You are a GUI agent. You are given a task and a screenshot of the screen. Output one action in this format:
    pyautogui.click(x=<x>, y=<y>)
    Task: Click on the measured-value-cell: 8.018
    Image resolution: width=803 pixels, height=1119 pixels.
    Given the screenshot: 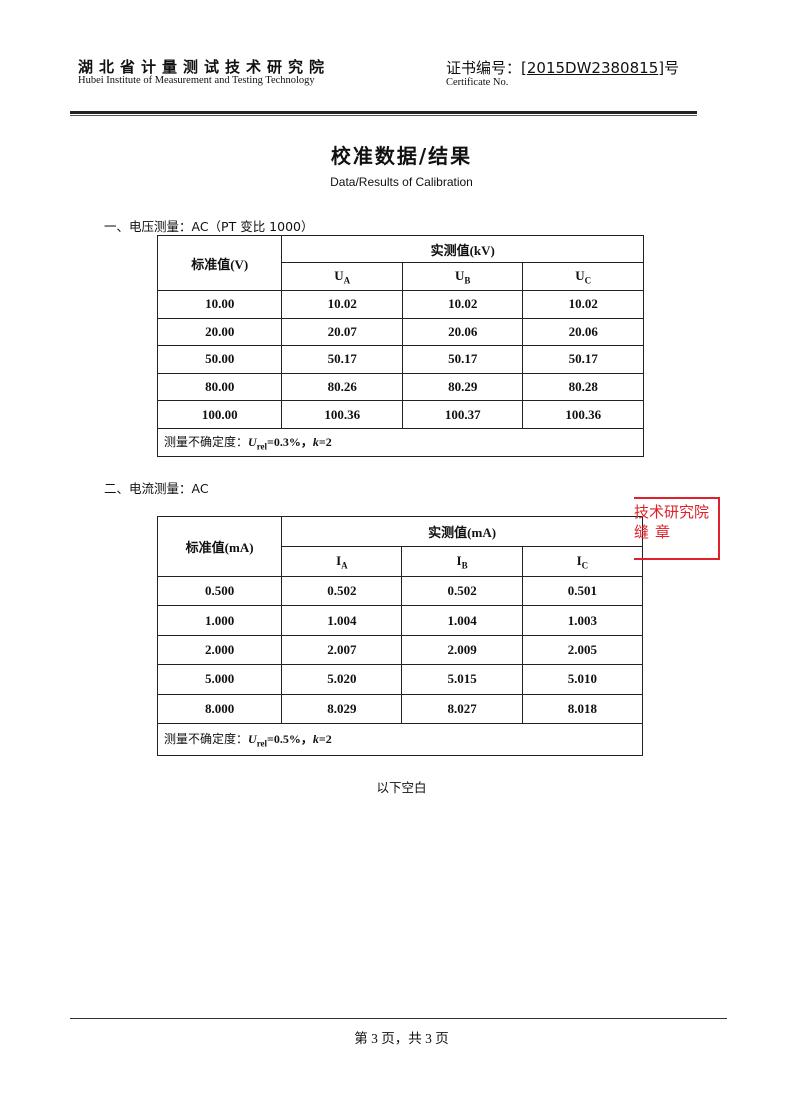 What is the action you would take?
    pyautogui.click(x=582, y=708)
    